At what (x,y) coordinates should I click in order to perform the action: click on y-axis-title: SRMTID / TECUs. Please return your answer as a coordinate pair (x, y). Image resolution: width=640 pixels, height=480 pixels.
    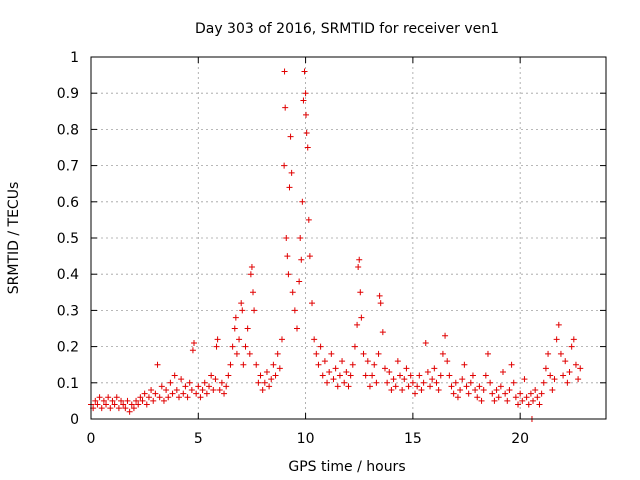
    Looking at the image, I should click on (14, 238).